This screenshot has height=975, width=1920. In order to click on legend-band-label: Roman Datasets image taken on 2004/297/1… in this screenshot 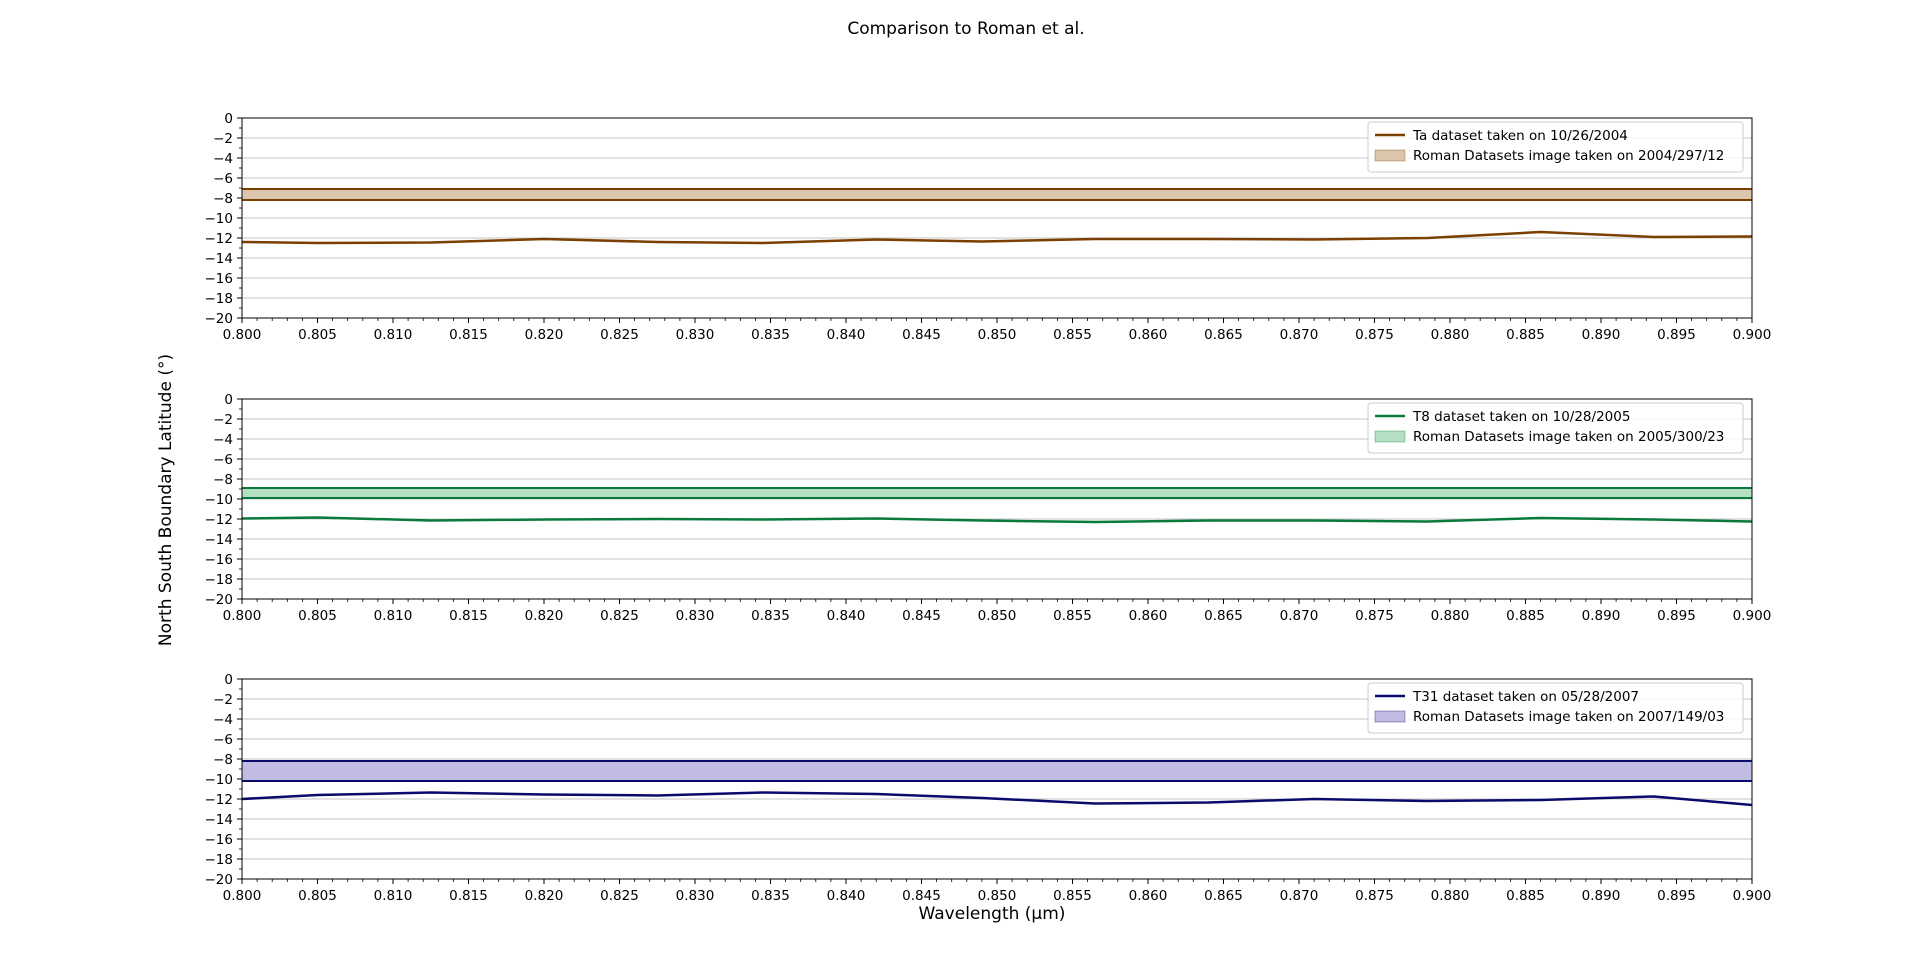, I will do `click(1568, 156)`.